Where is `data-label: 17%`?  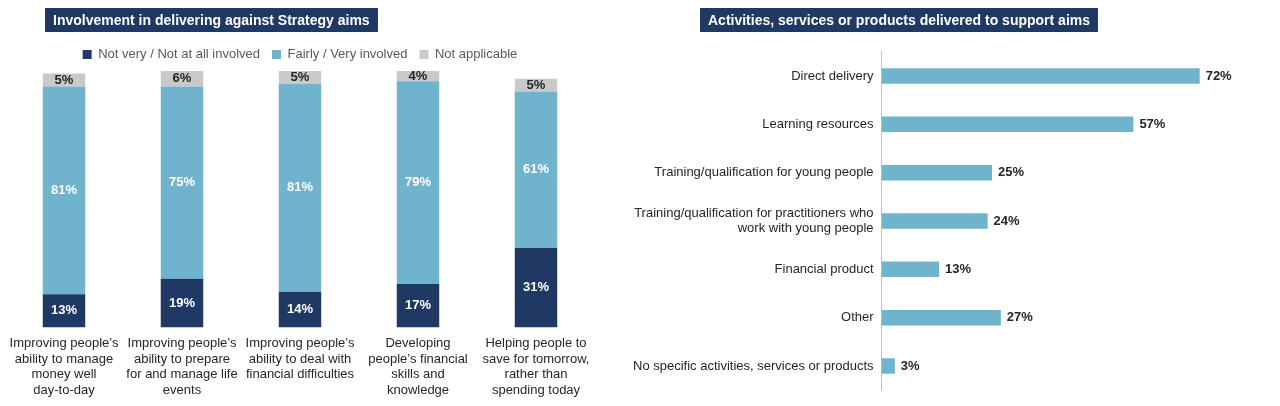
data-label: 17% is located at coordinates (418, 305).